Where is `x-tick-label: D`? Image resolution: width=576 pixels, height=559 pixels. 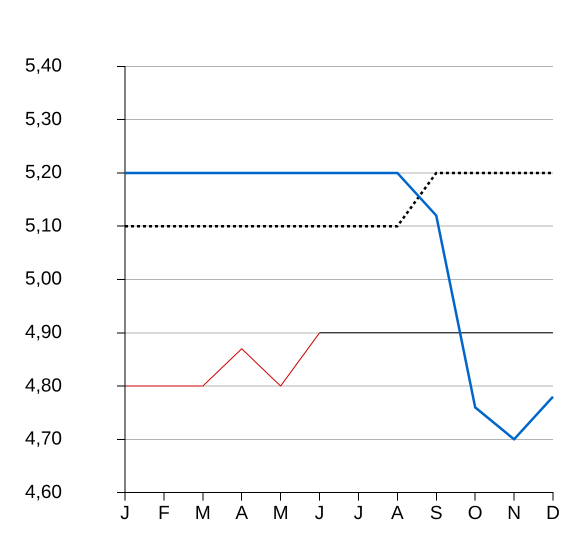
x-tick-label: D is located at coordinates (553, 513).